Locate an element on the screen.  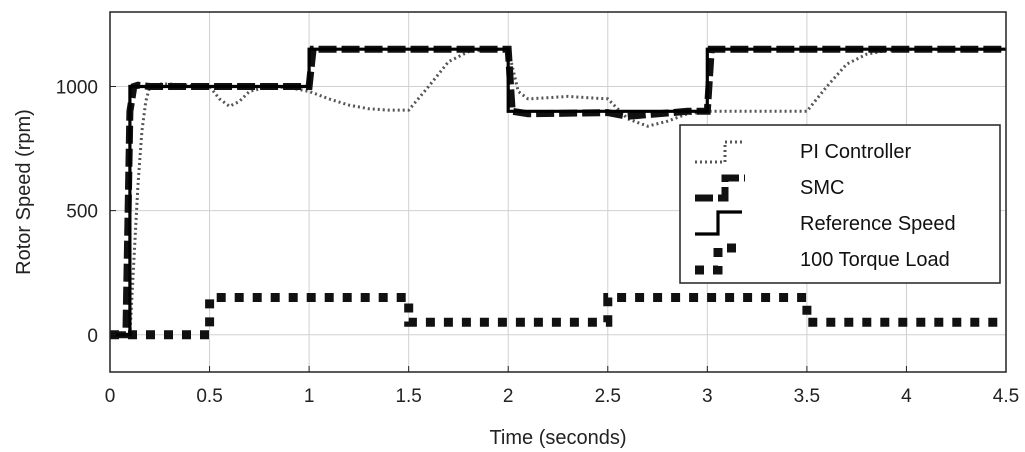
series-line-100-torque-load is located at coordinates (558, 316).